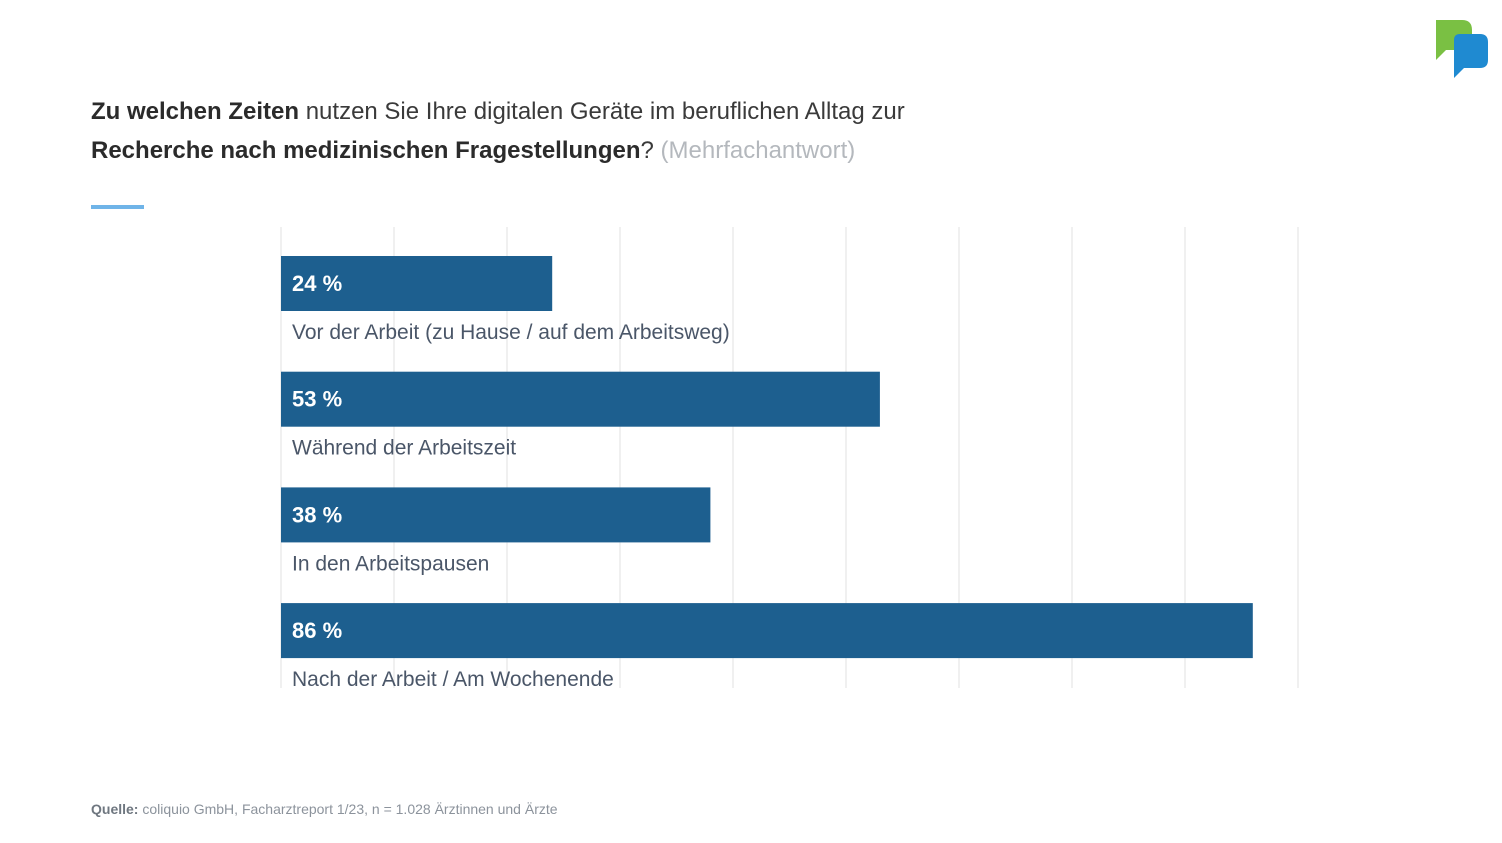  What do you see at coordinates (754, 150) in the screenshot?
I see `title-note: (Mehrfachantwort)` at bounding box center [754, 150].